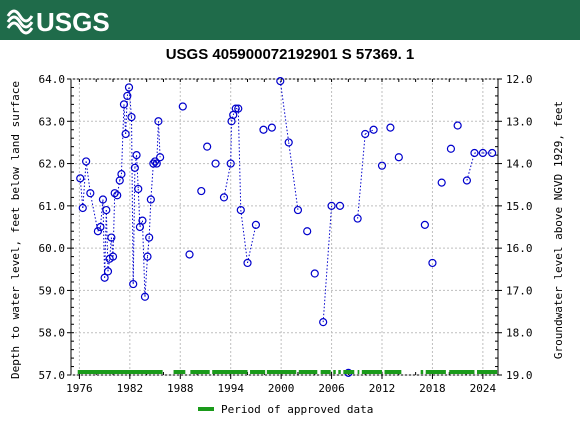 Image resolution: width=580 pixels, height=430 pixels. I want to click on chart-title: USGS 405900072192901 S 57369. 1, so click(290, 54).